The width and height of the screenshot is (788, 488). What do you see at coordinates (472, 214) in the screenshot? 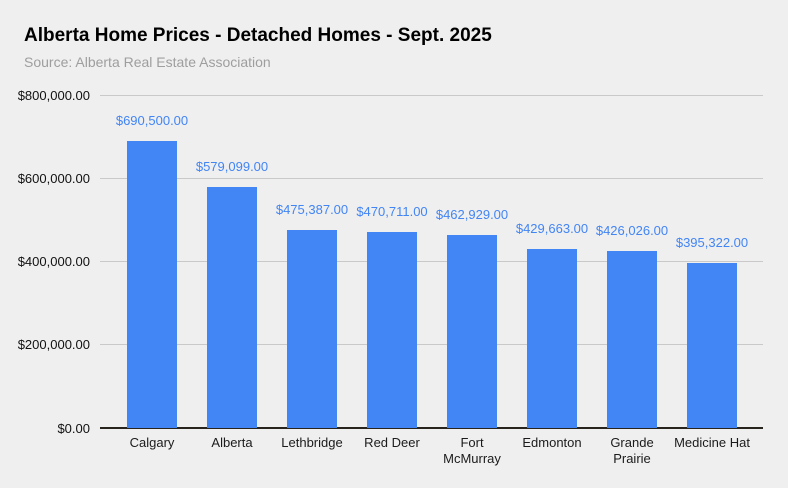
I see `bar-value-label: $462,929.00` at bounding box center [472, 214].